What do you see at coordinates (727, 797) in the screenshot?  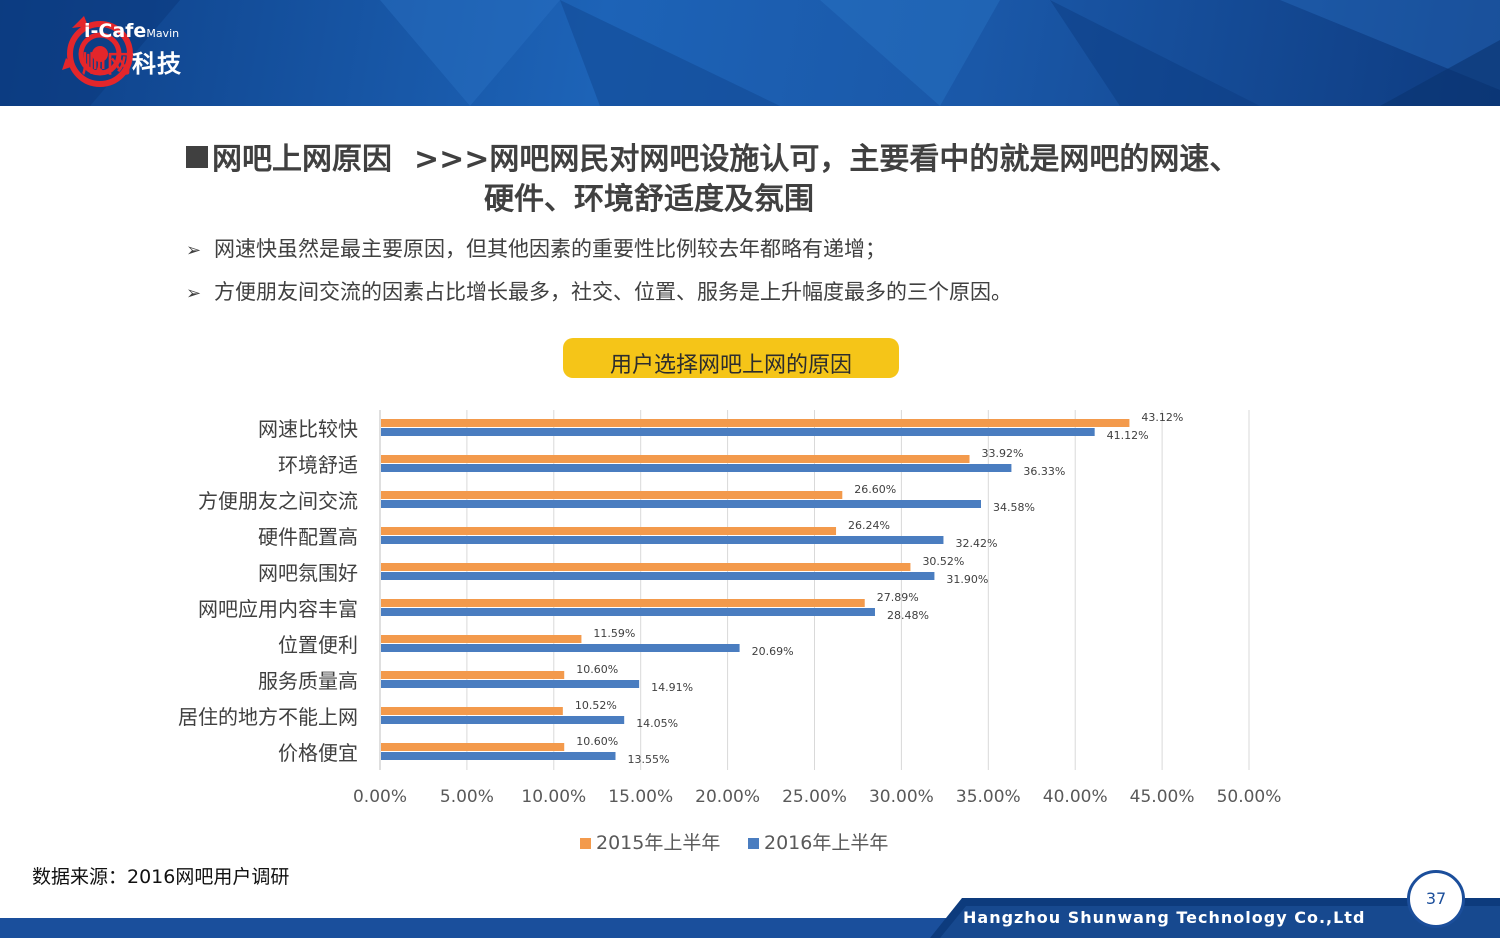 I see `x-tick-label: 20.00%` at bounding box center [727, 797].